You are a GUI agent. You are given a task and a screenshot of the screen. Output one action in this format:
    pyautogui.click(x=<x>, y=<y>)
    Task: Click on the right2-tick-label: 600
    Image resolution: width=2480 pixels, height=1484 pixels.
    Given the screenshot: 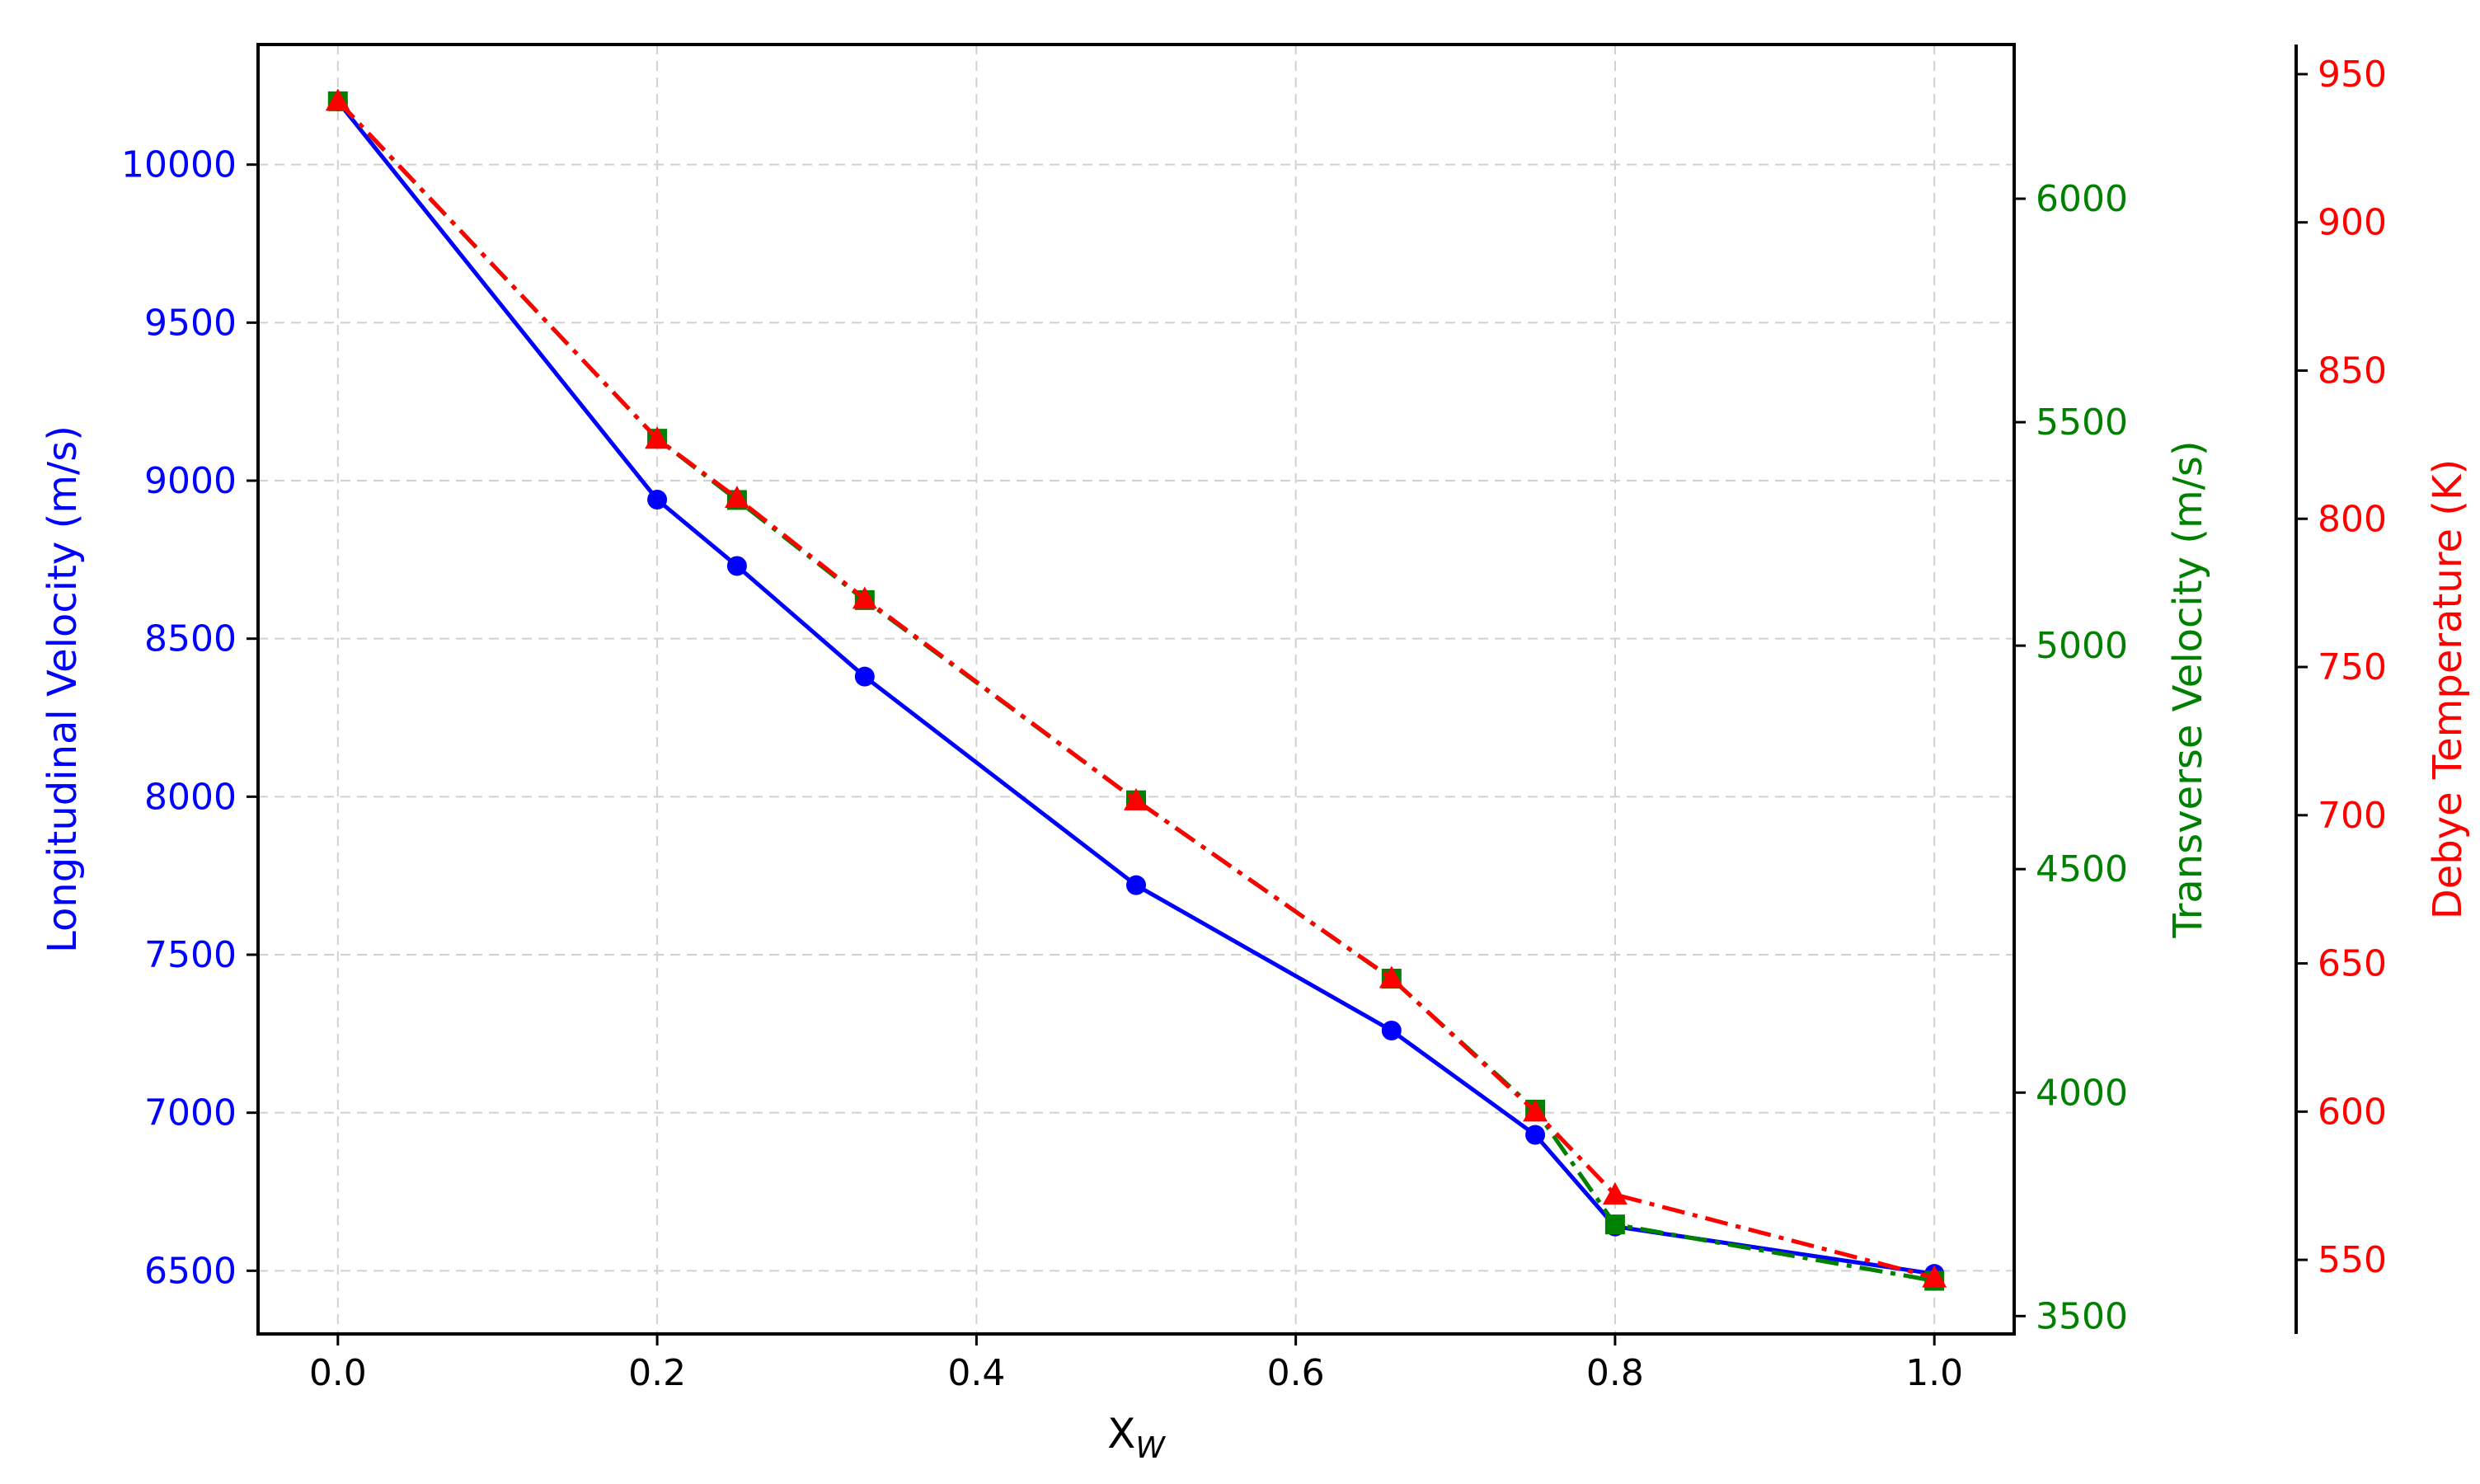 What is the action you would take?
    pyautogui.click(x=2353, y=1112)
    